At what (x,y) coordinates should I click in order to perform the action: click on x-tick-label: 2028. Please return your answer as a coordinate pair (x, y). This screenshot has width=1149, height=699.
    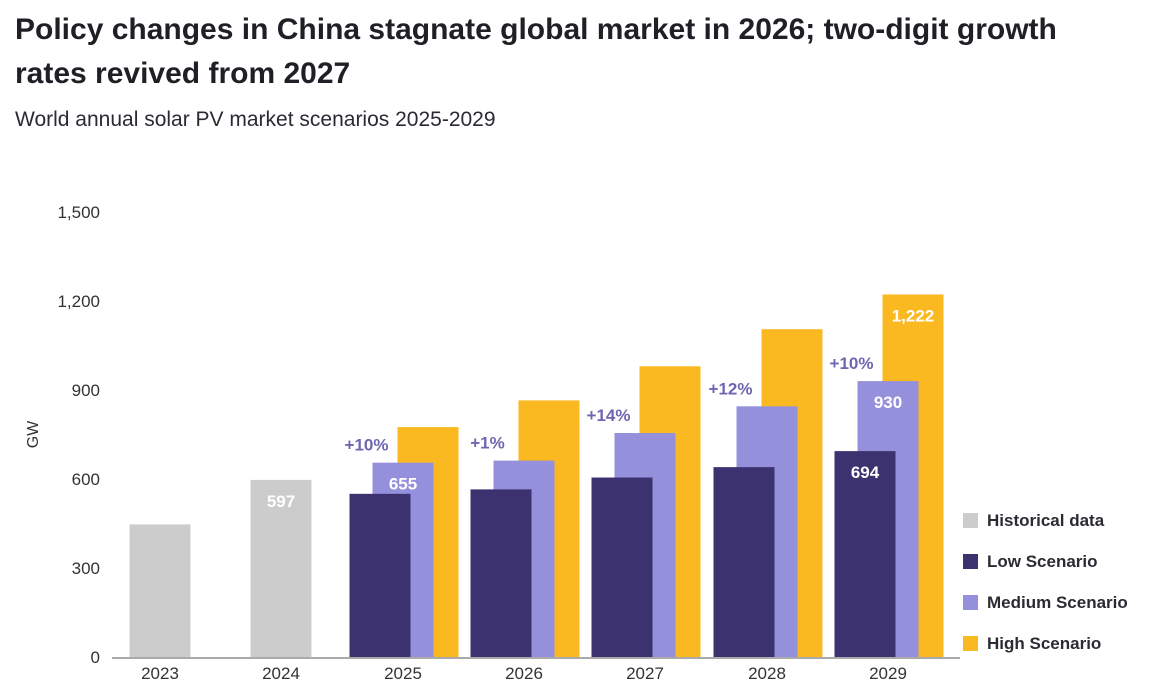
    Looking at the image, I should click on (767, 673).